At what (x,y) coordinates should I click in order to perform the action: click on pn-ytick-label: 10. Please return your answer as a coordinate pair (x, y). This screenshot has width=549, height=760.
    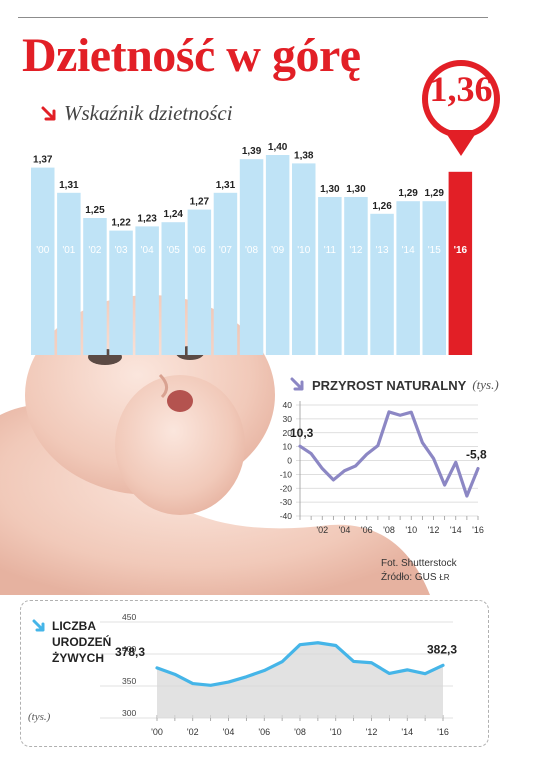
    Looking at the image, I should click on (288, 447).